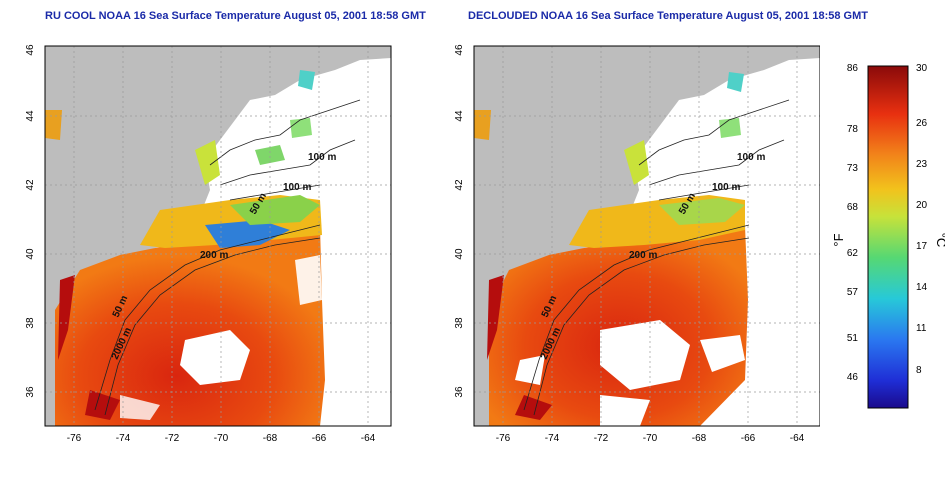 Image resolution: width=950 pixels, height=478 pixels. Describe the element at coordinates (853, 168) in the screenshot. I see `fahrenheit-tick: 73` at that location.